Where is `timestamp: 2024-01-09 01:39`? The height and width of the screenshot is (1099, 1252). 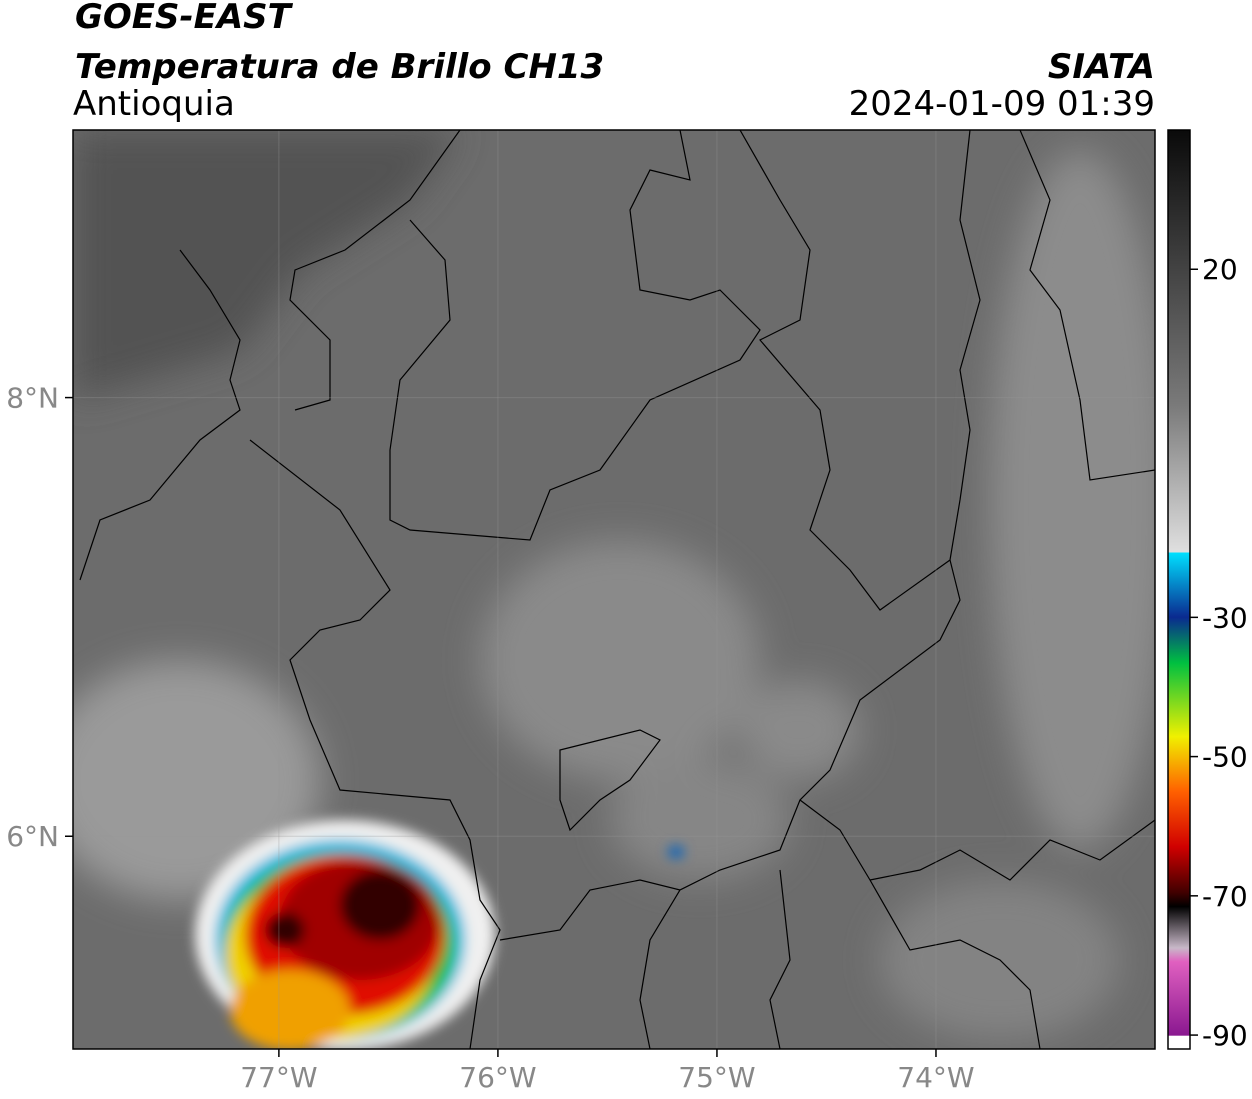 timestamp: 2024-01-09 01:39 is located at coordinates (1002, 104).